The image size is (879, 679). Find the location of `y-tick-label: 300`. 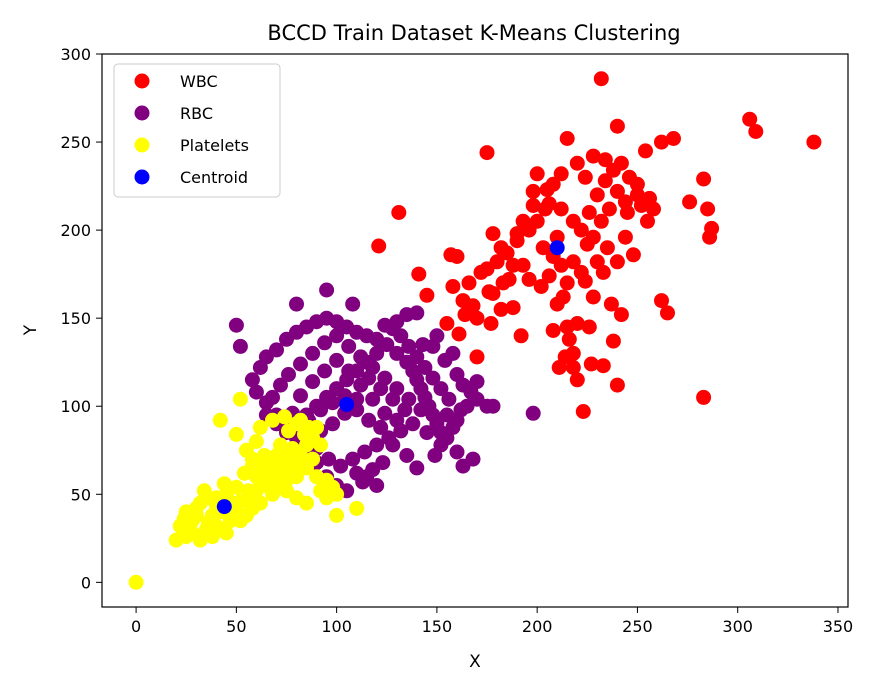

y-tick-label: 300 is located at coordinates (75, 54).